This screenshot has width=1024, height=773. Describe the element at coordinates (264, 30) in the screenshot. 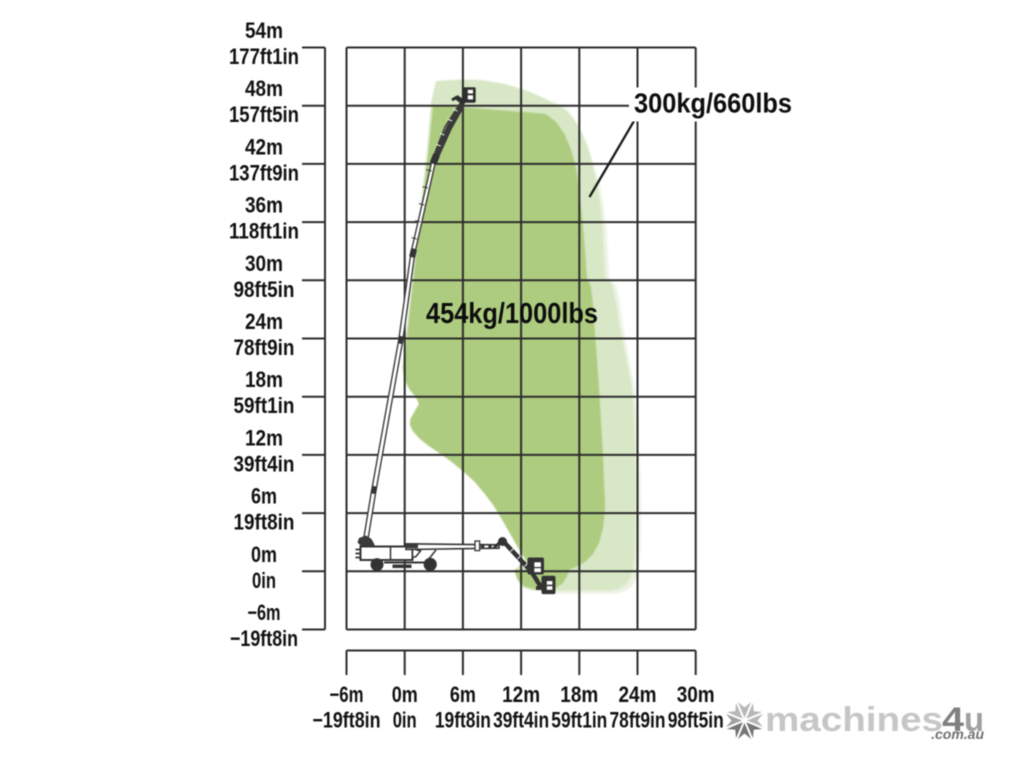

I see `svg-text: 54m` at that location.